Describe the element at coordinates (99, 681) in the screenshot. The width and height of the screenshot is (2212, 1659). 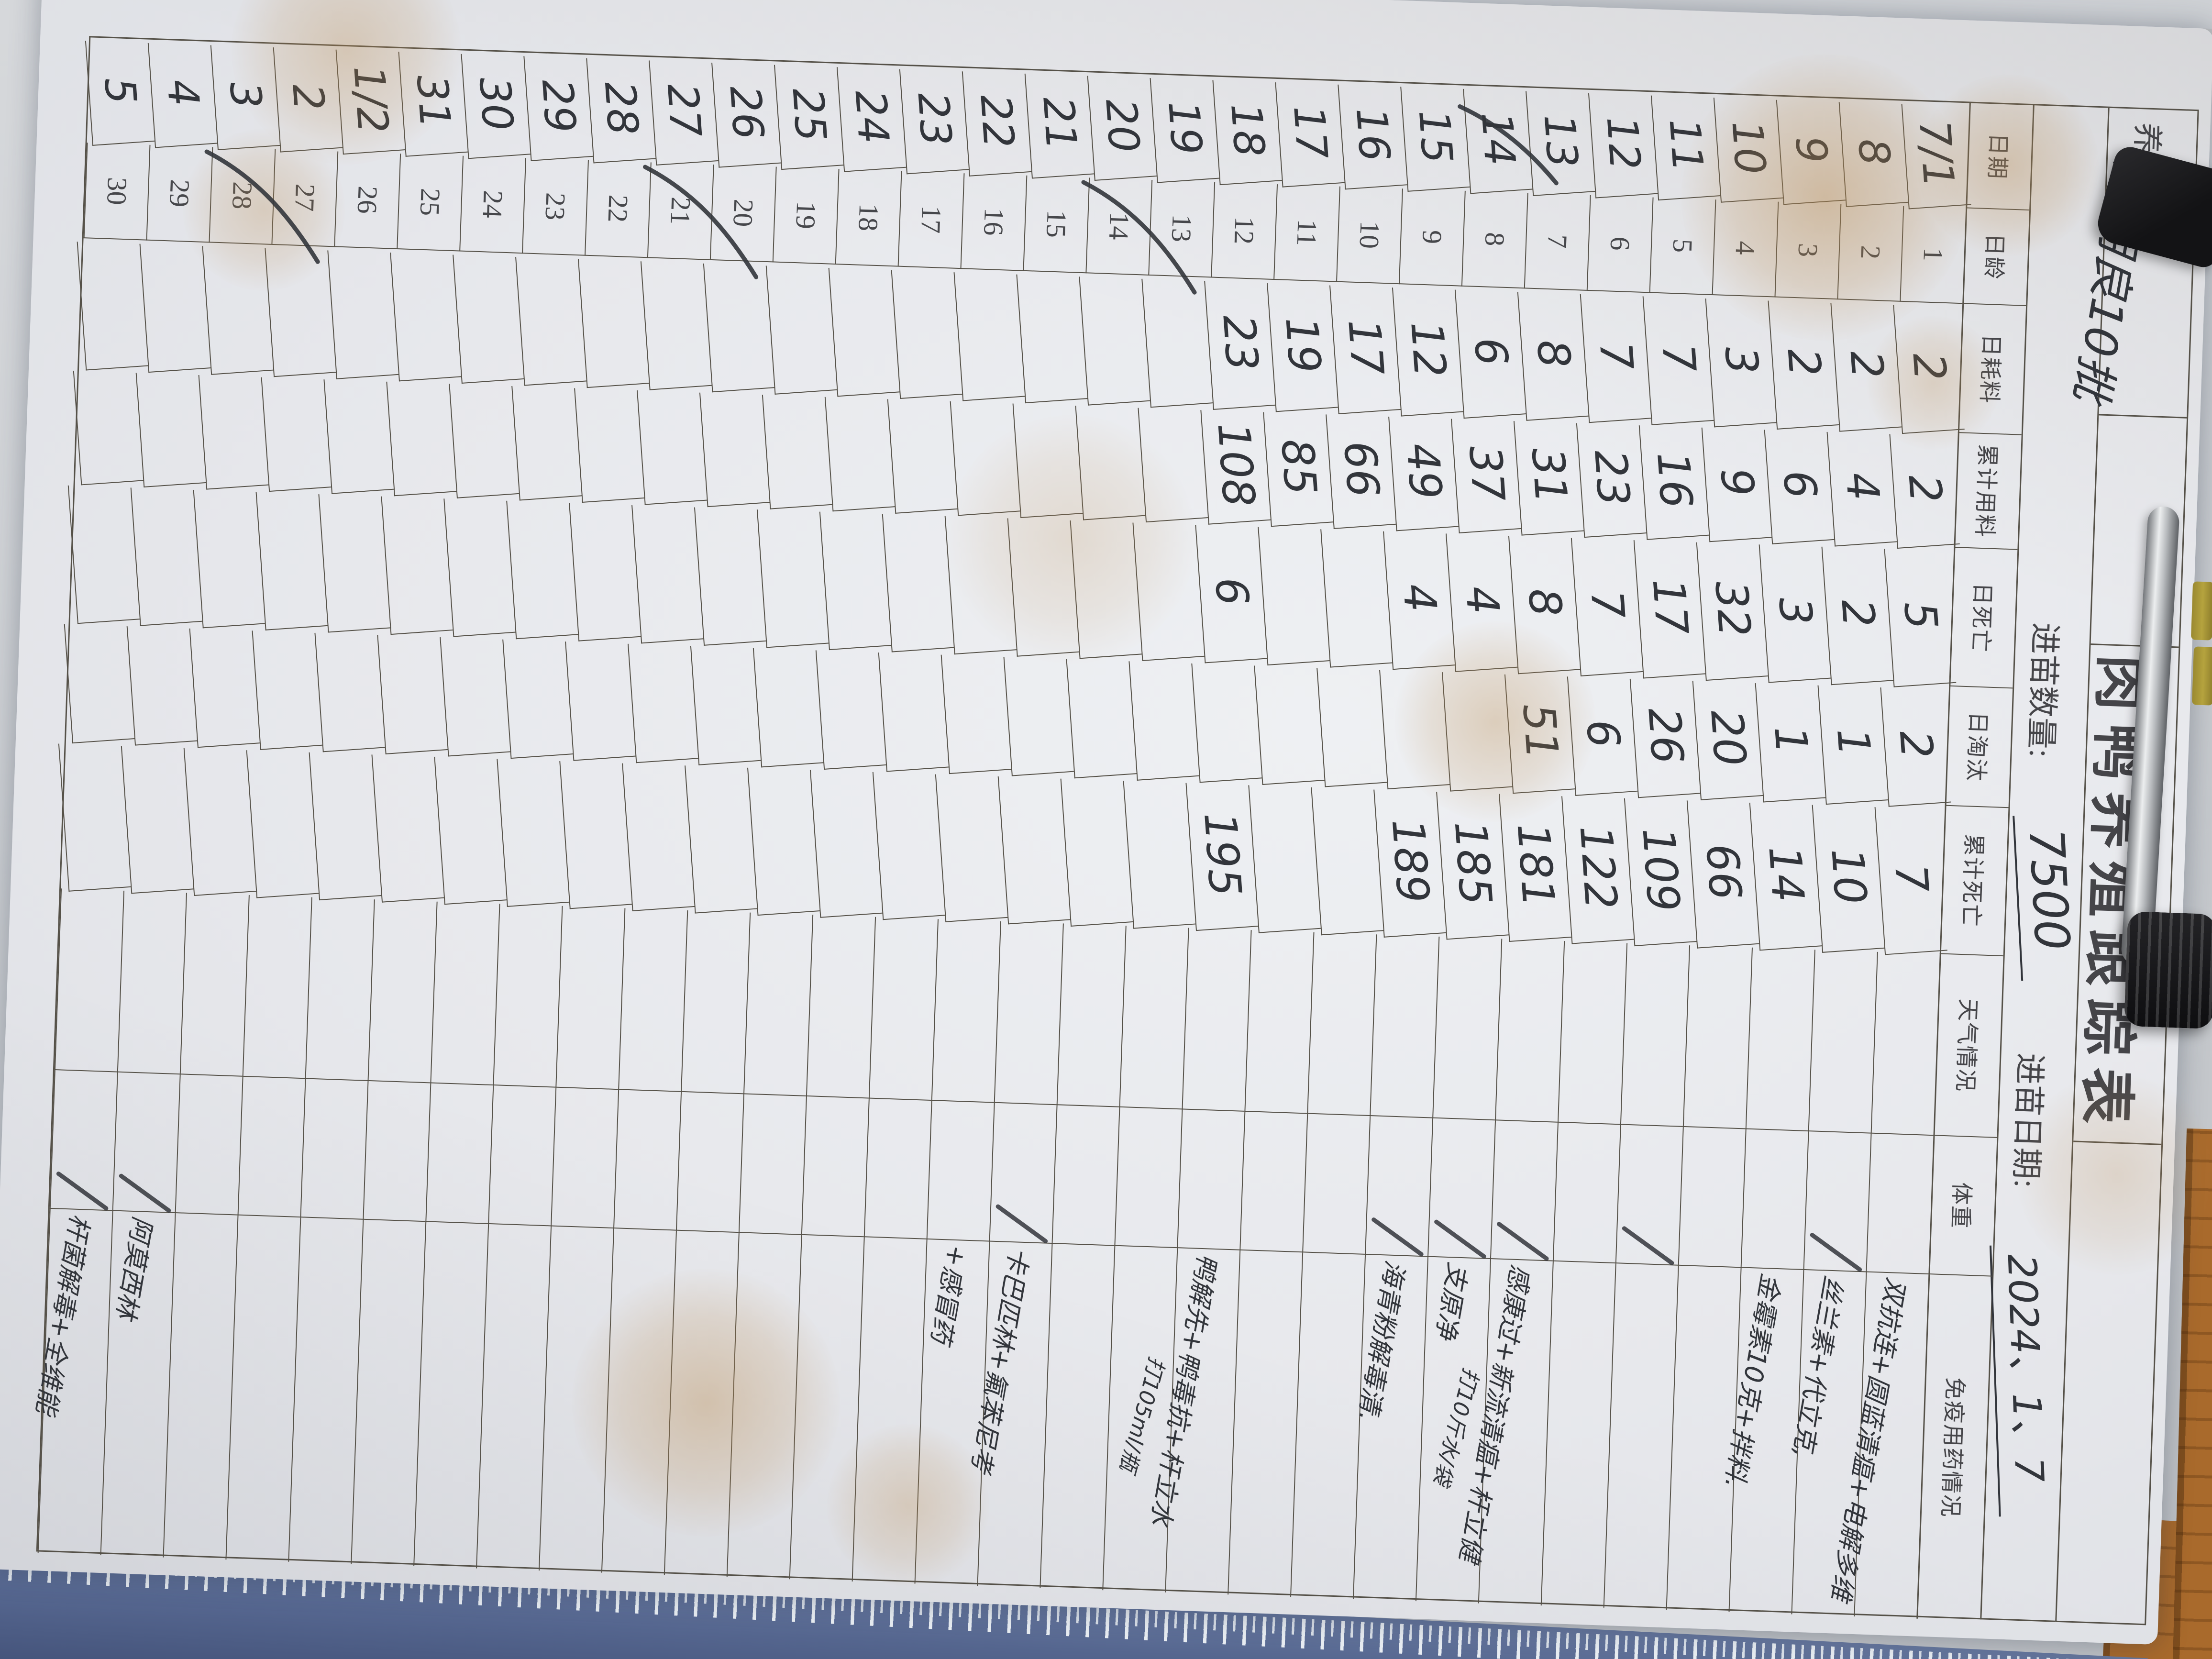
I see `cell-cull-row30` at that location.